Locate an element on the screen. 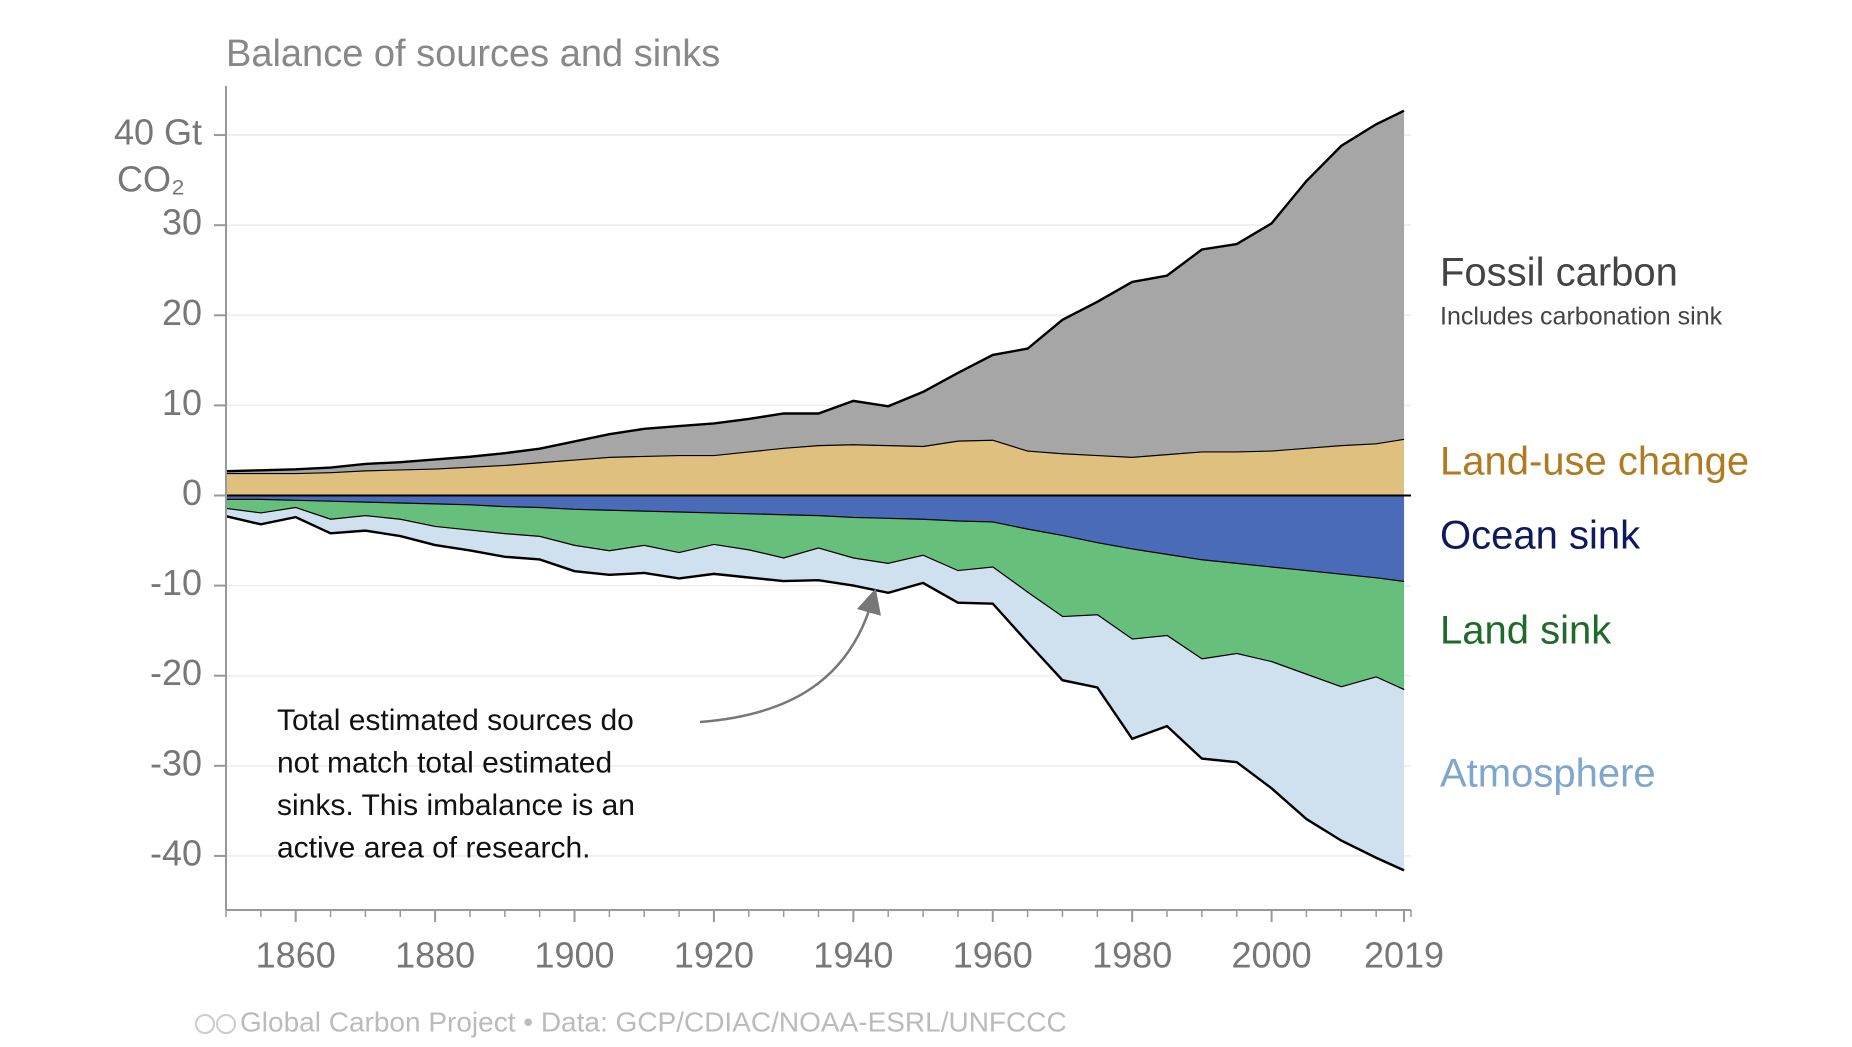 The image size is (1852, 1047). x-tick-label: 2019 is located at coordinates (1404, 955).